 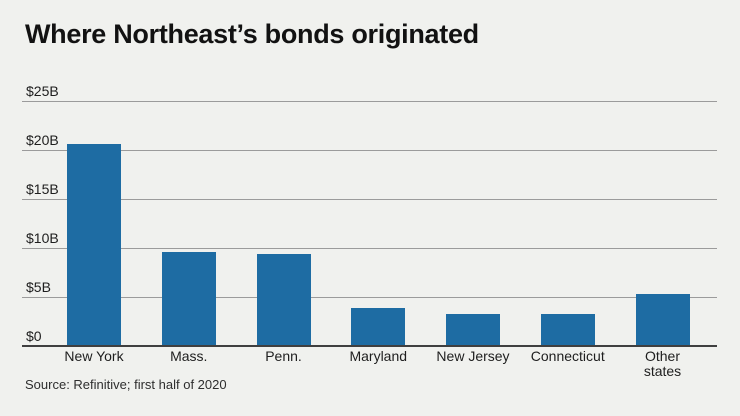 I want to click on y-axis-tick-label: $15B, so click(x=42, y=188).